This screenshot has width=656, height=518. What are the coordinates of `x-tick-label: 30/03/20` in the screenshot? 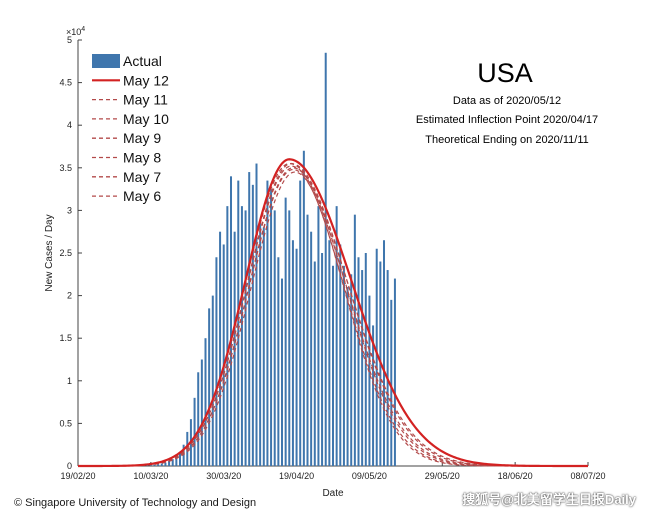 It's located at (223, 476).